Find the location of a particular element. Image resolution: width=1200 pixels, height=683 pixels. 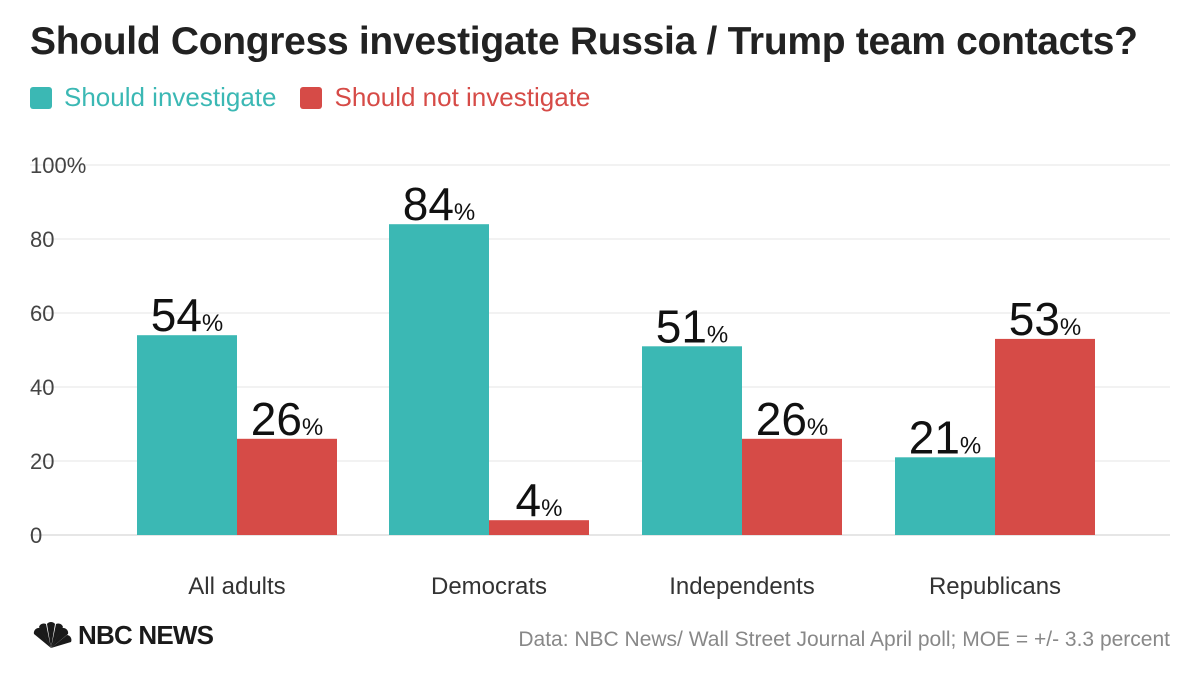

legend-item-should-not: Should not investigate is located at coordinates (445, 97).